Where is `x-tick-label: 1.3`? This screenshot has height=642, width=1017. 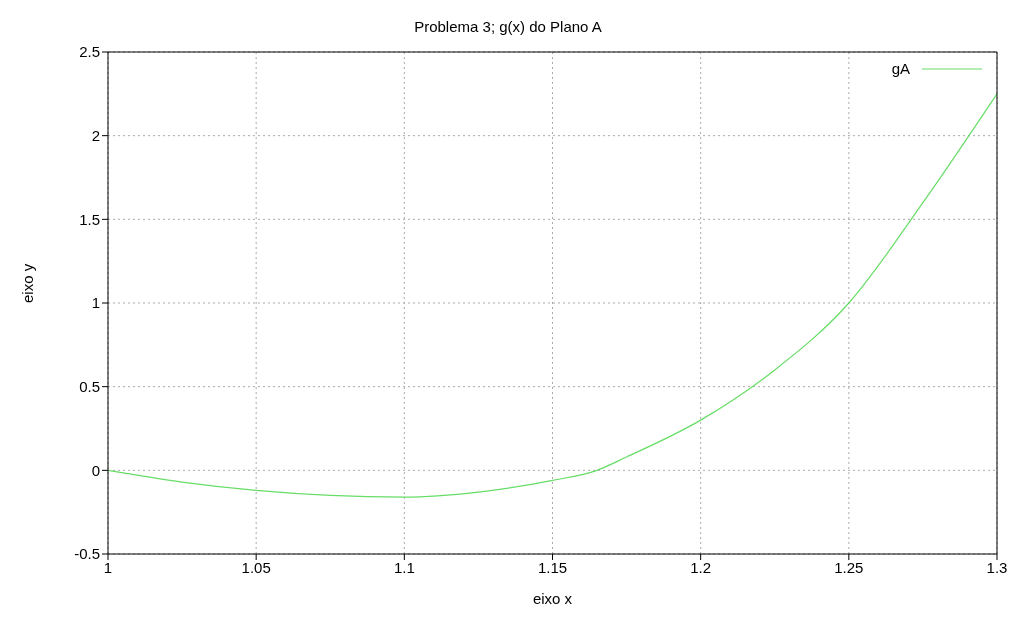
x-tick-label: 1.3 is located at coordinates (997, 567).